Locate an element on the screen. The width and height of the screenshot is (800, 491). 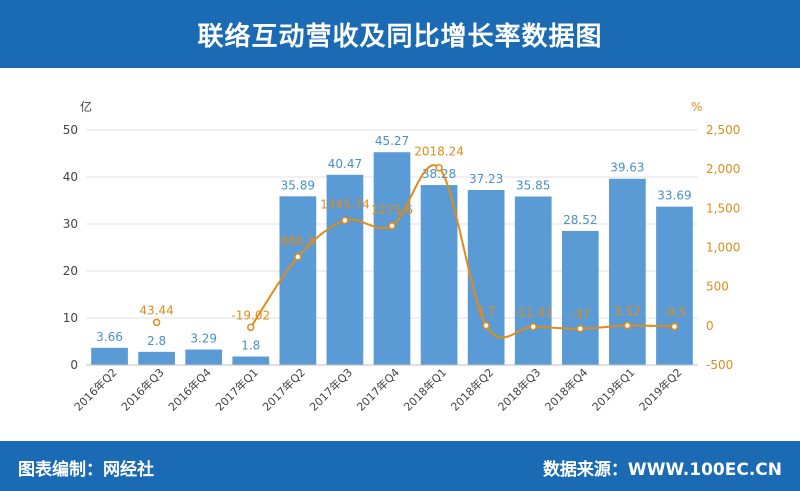
x-tick-label: 2017年Q2 is located at coordinates (283, 389).